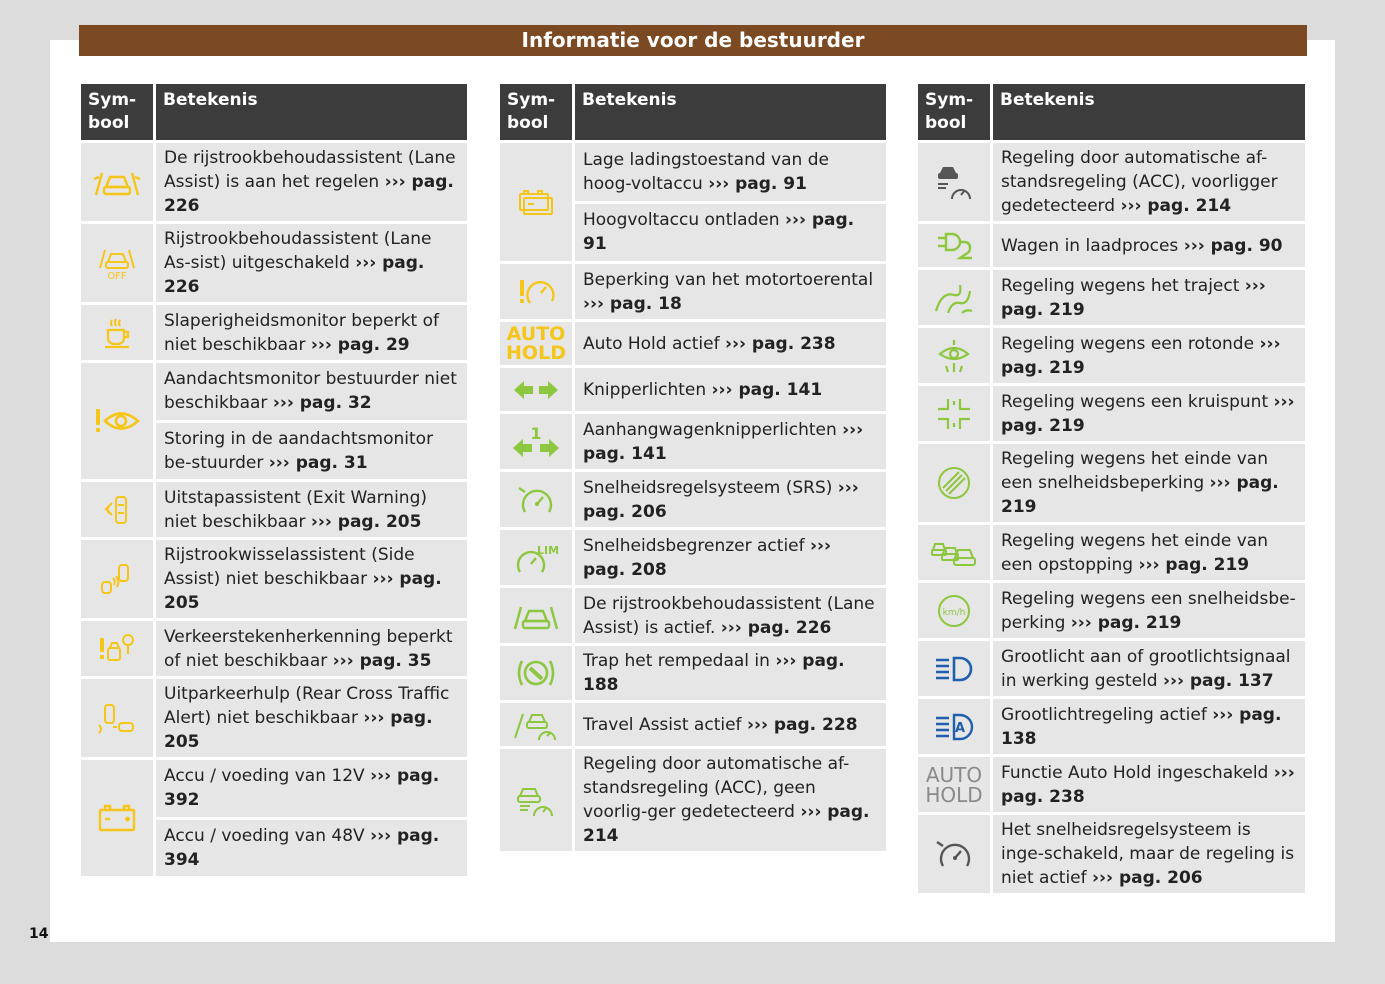 The image size is (1385, 984). I want to click on meaning-cell: Snelheidsbegrenzer actief ››› pag. 208, so click(730, 557).